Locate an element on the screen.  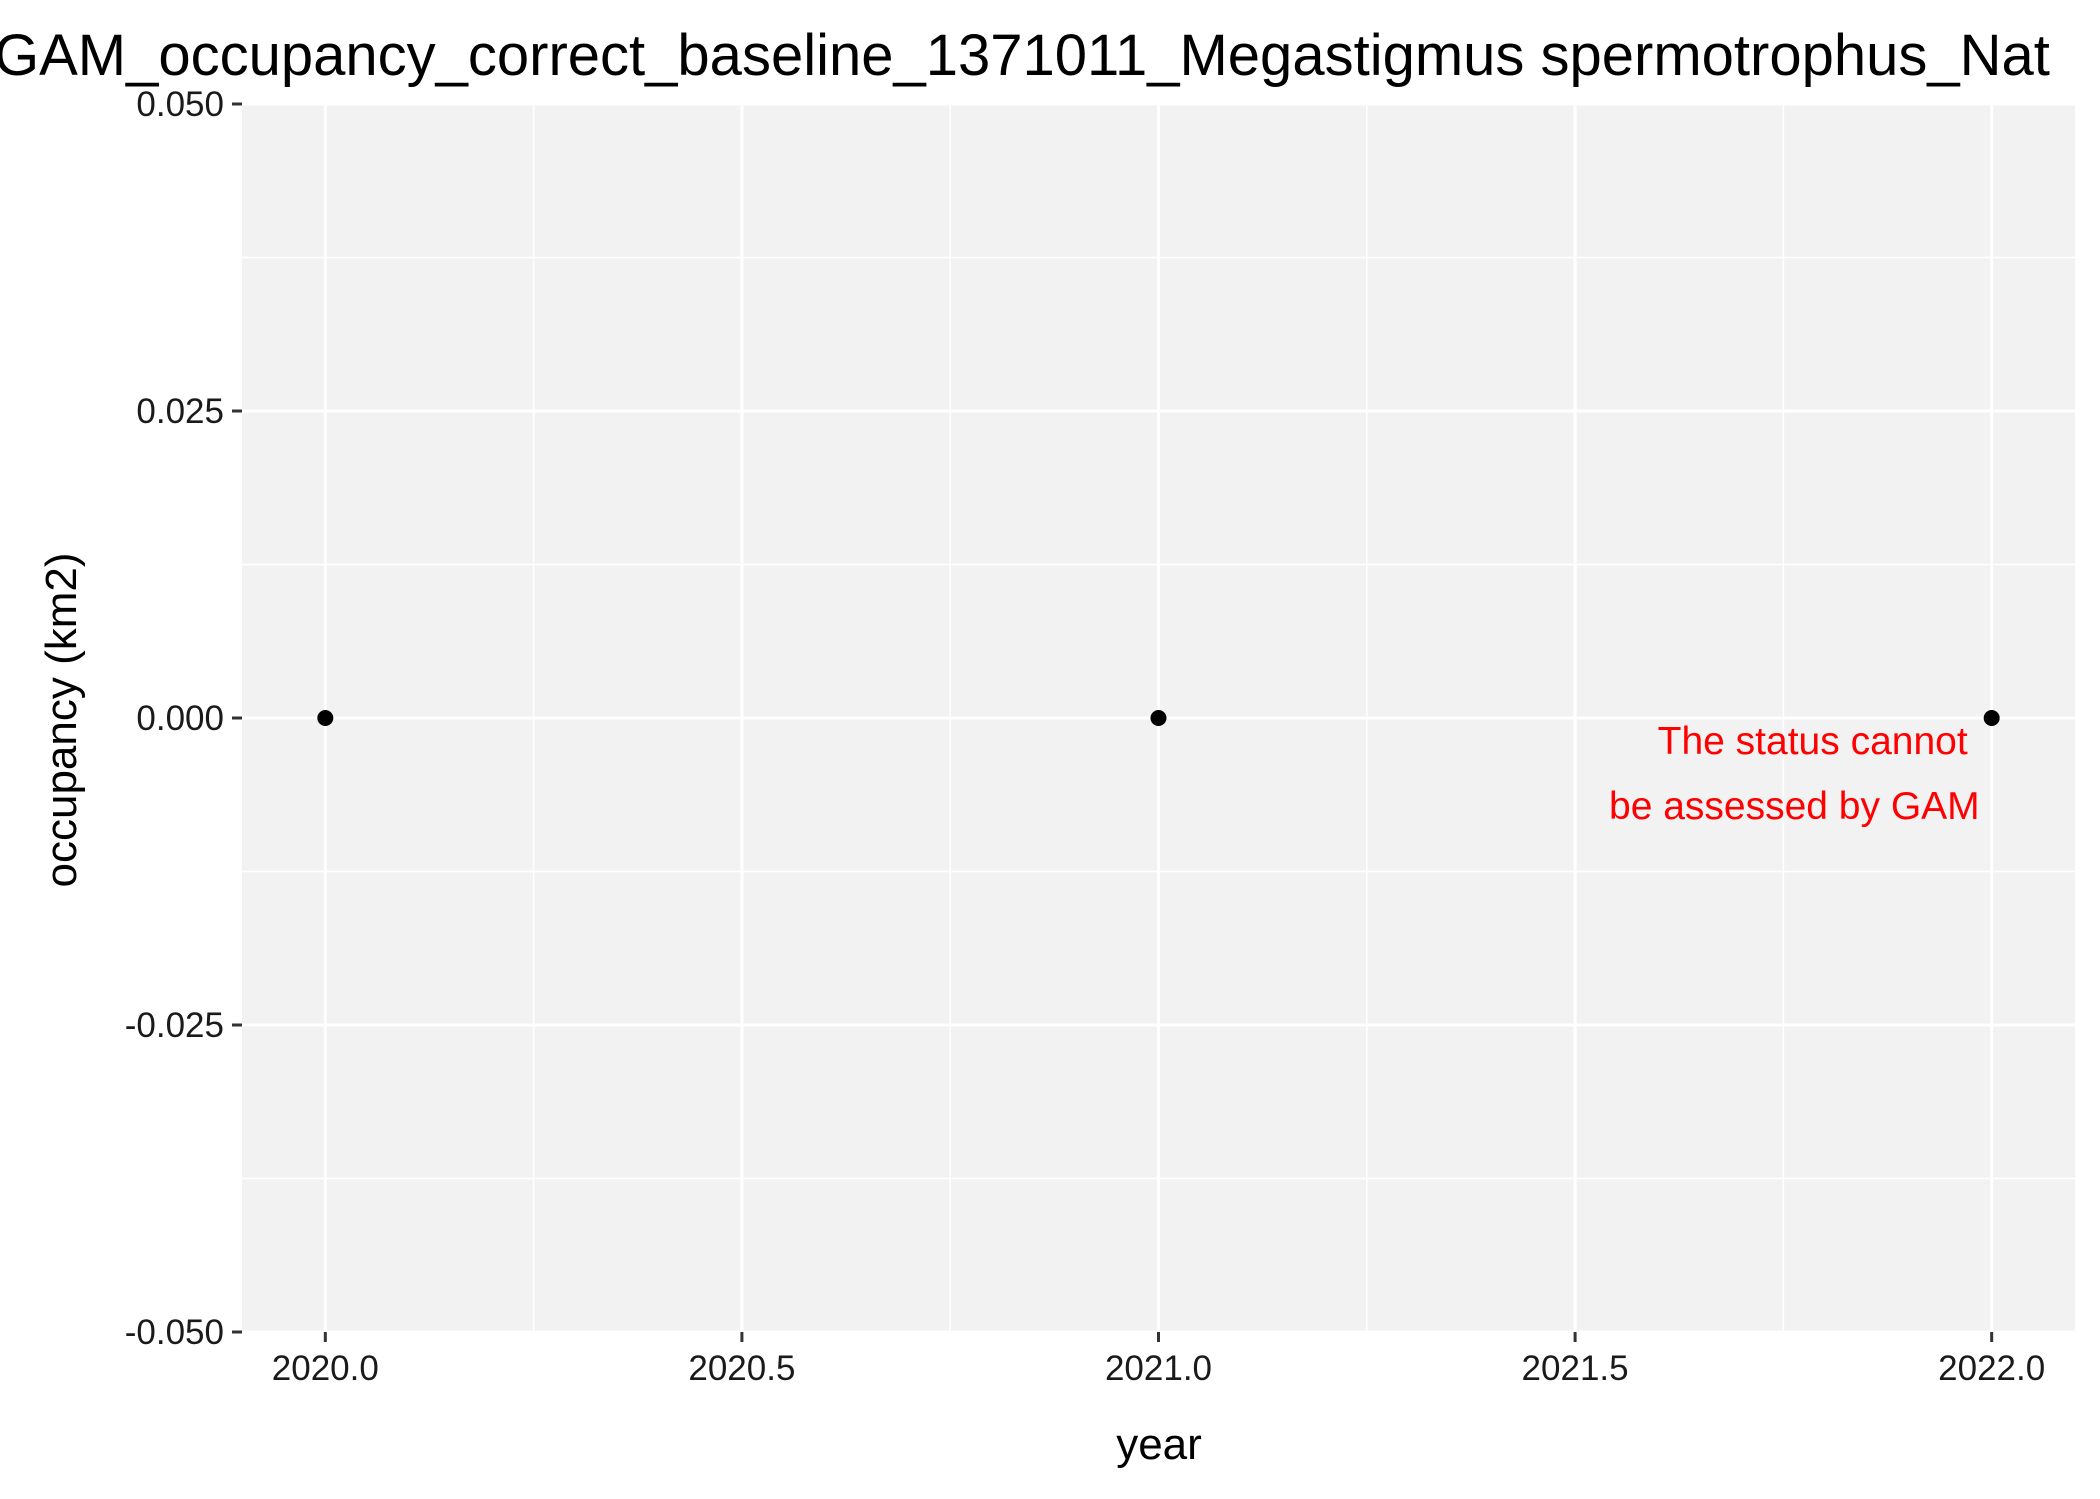
x-tick-label: 2021.0 is located at coordinates (1158, 1368).